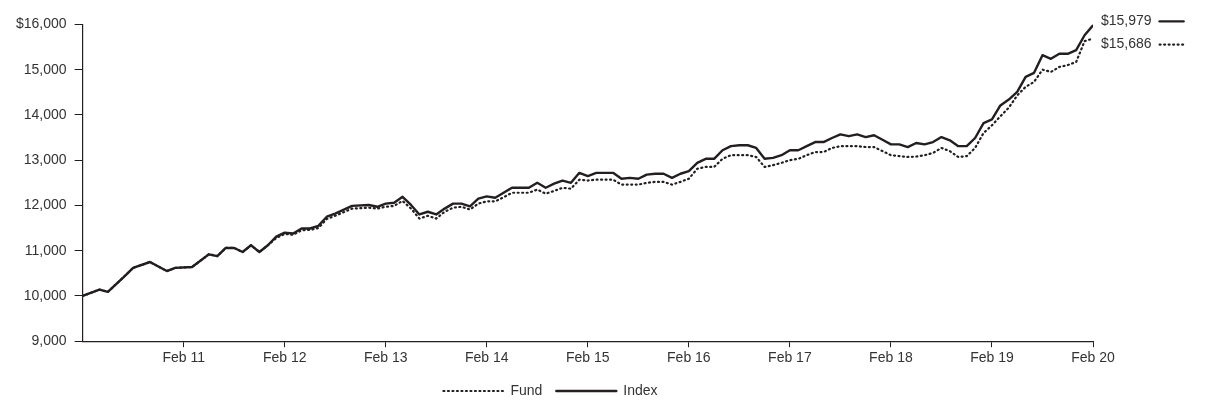  I want to click on x-tick-label: Feb 15, so click(588, 357).